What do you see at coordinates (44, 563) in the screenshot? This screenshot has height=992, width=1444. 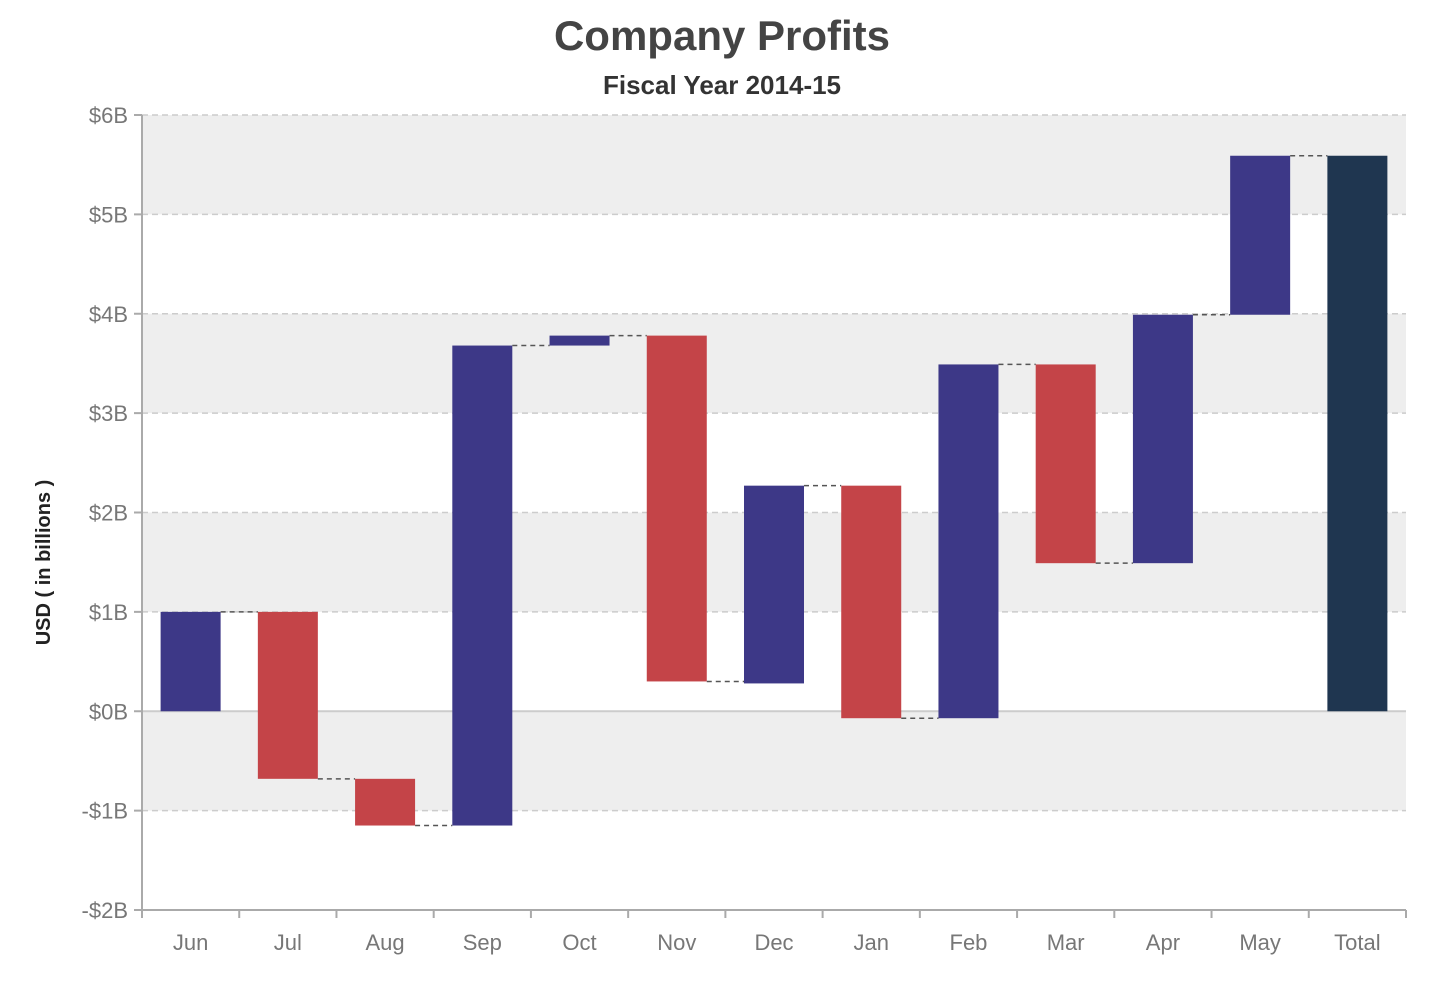 I see `y-axis-title: USD ( in billions )` at bounding box center [44, 563].